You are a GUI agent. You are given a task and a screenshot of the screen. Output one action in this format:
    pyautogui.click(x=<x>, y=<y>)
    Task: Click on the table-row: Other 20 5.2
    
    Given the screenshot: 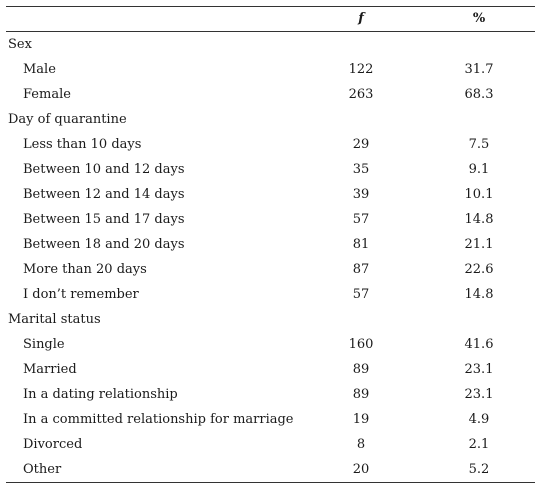 What is the action you would take?
    pyautogui.click(x=270, y=470)
    